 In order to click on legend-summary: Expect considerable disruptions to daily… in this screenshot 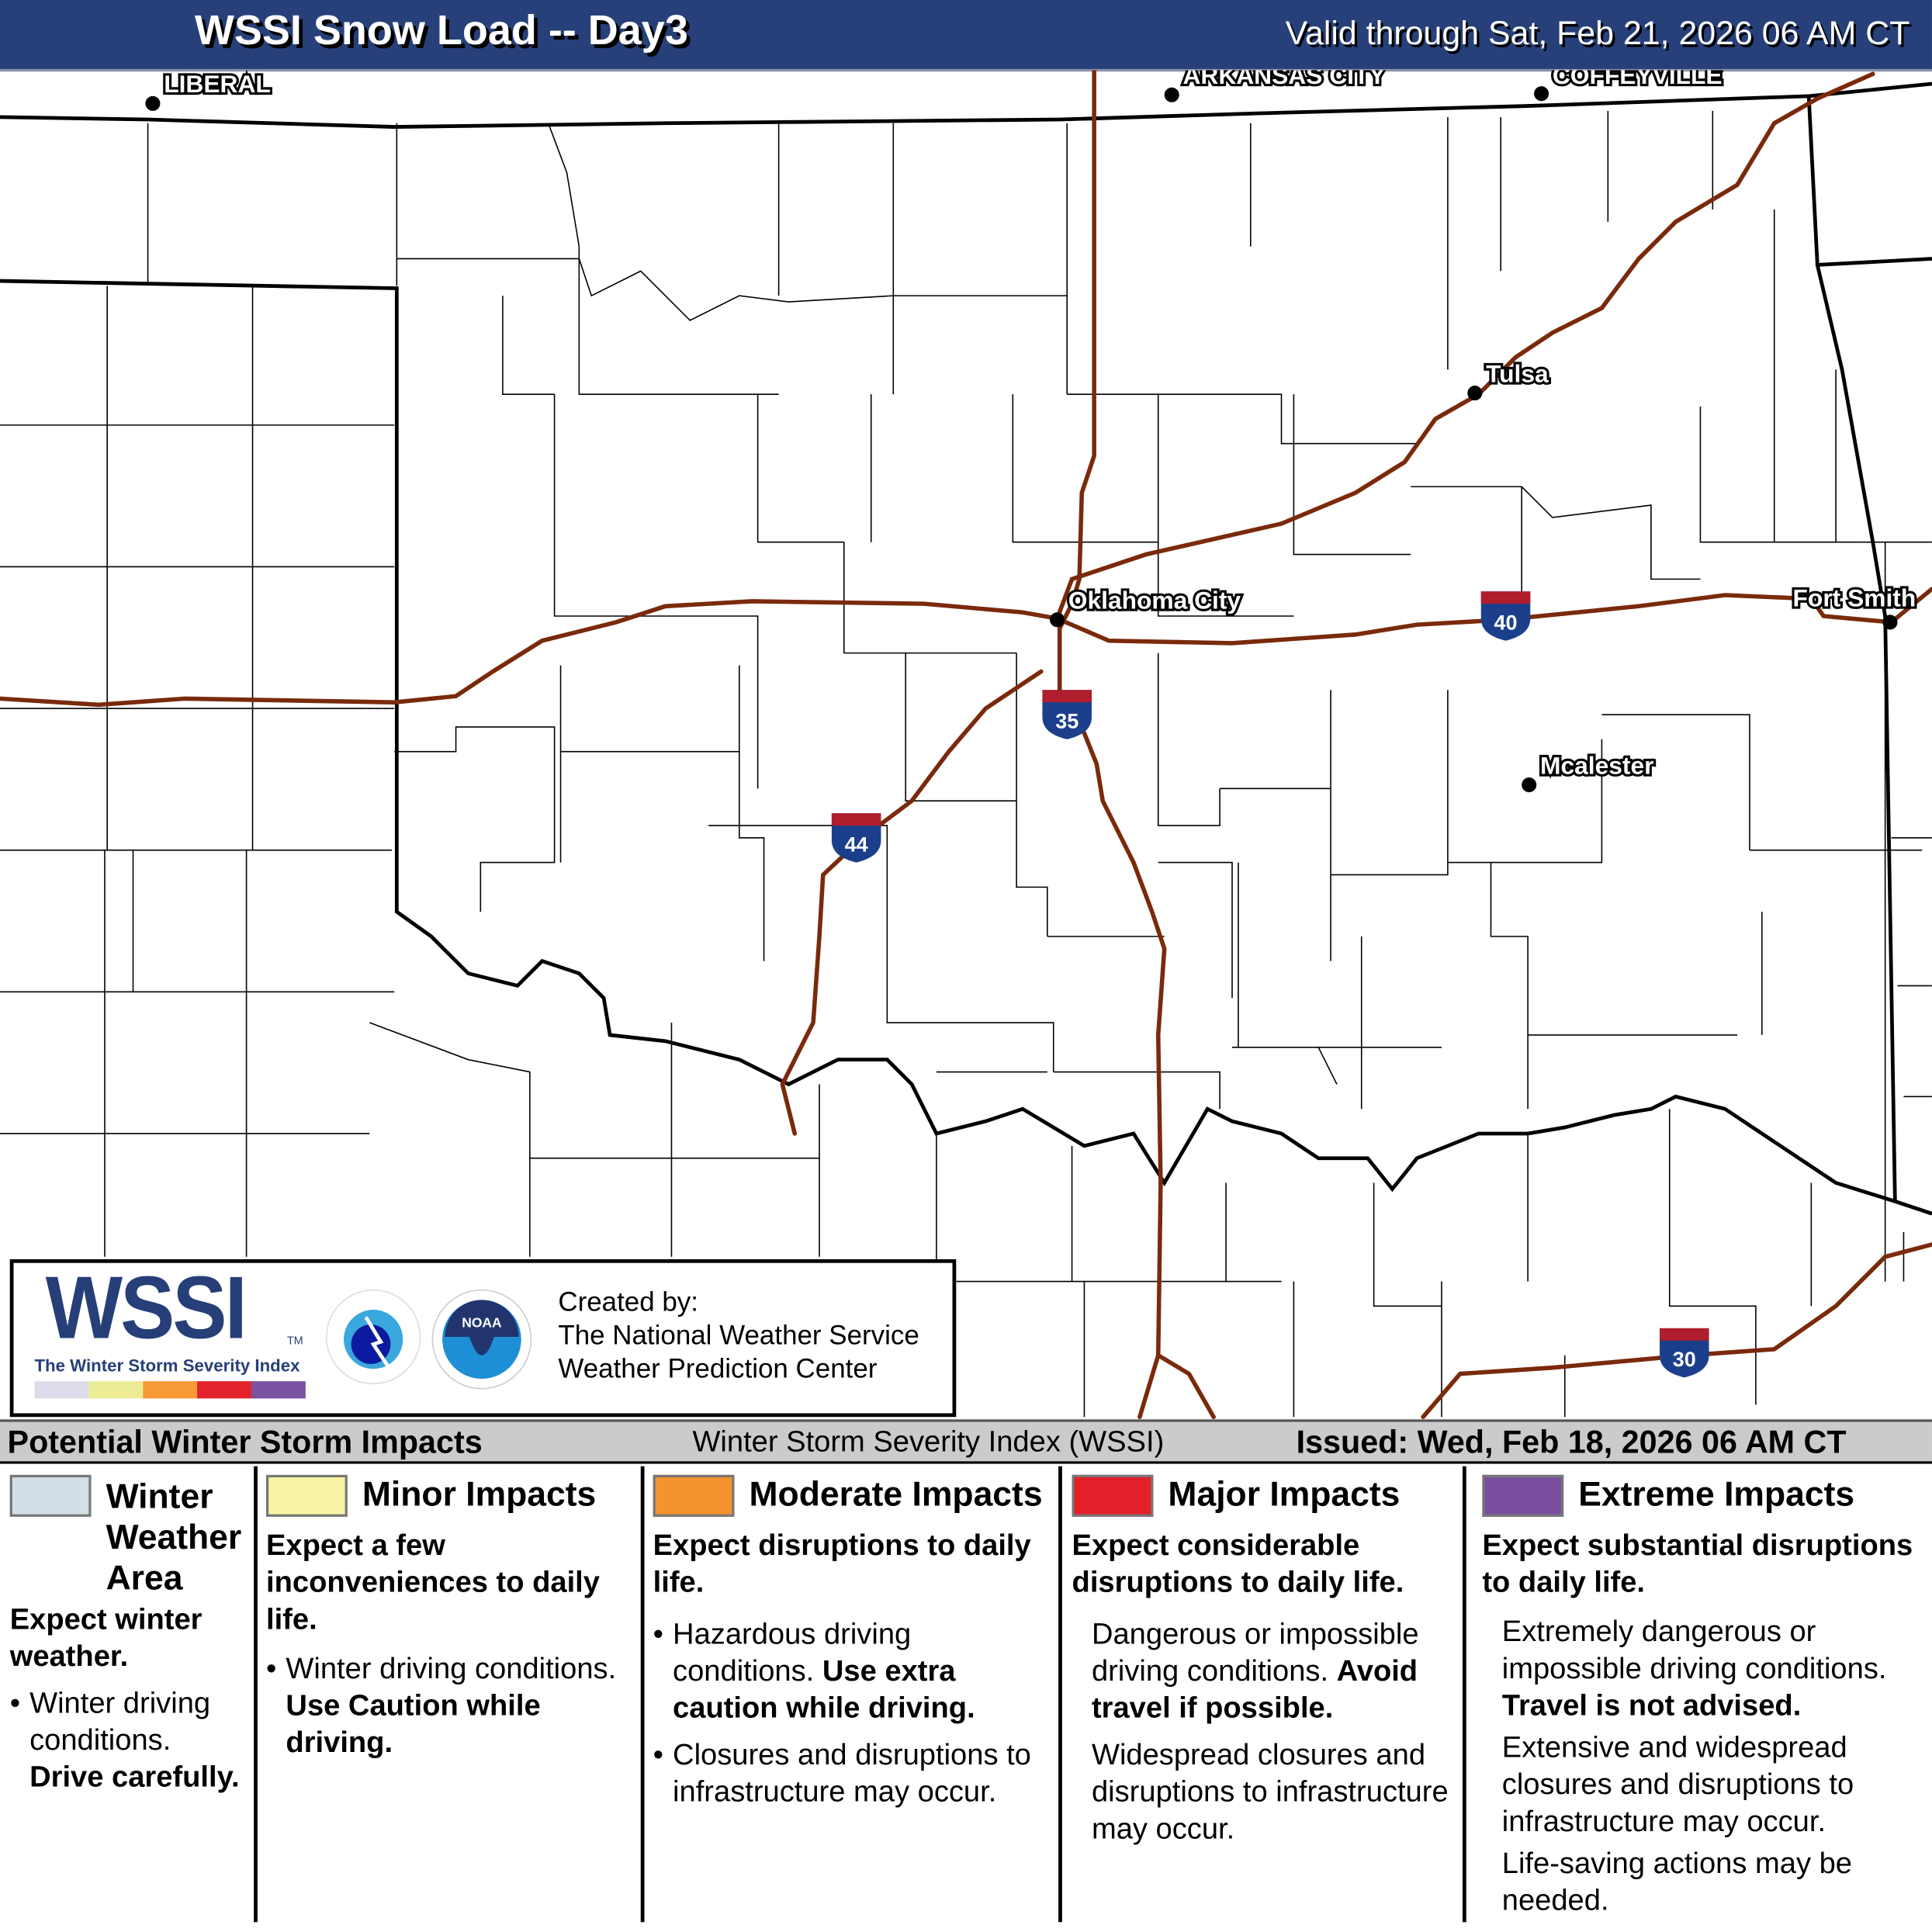, I will do `click(1238, 1564)`.